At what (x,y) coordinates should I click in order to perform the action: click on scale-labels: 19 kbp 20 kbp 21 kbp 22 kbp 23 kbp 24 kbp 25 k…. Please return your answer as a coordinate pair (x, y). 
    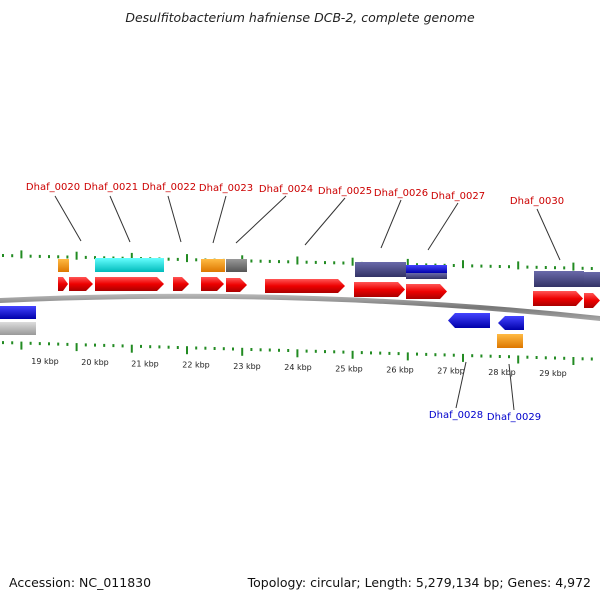
    Looking at the image, I should click on (299, 367).